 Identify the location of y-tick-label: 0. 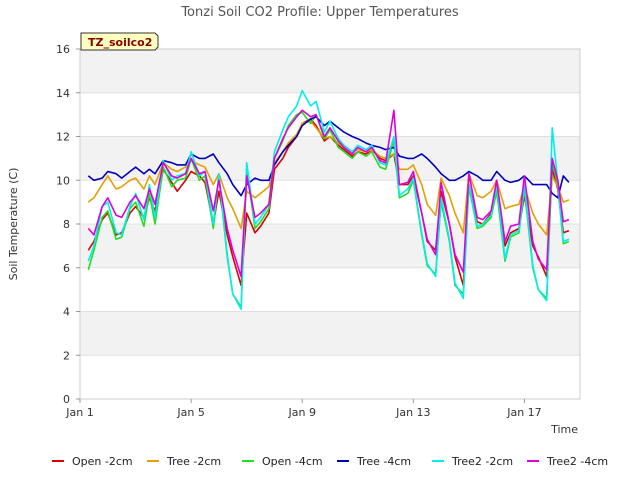
(66, 399).